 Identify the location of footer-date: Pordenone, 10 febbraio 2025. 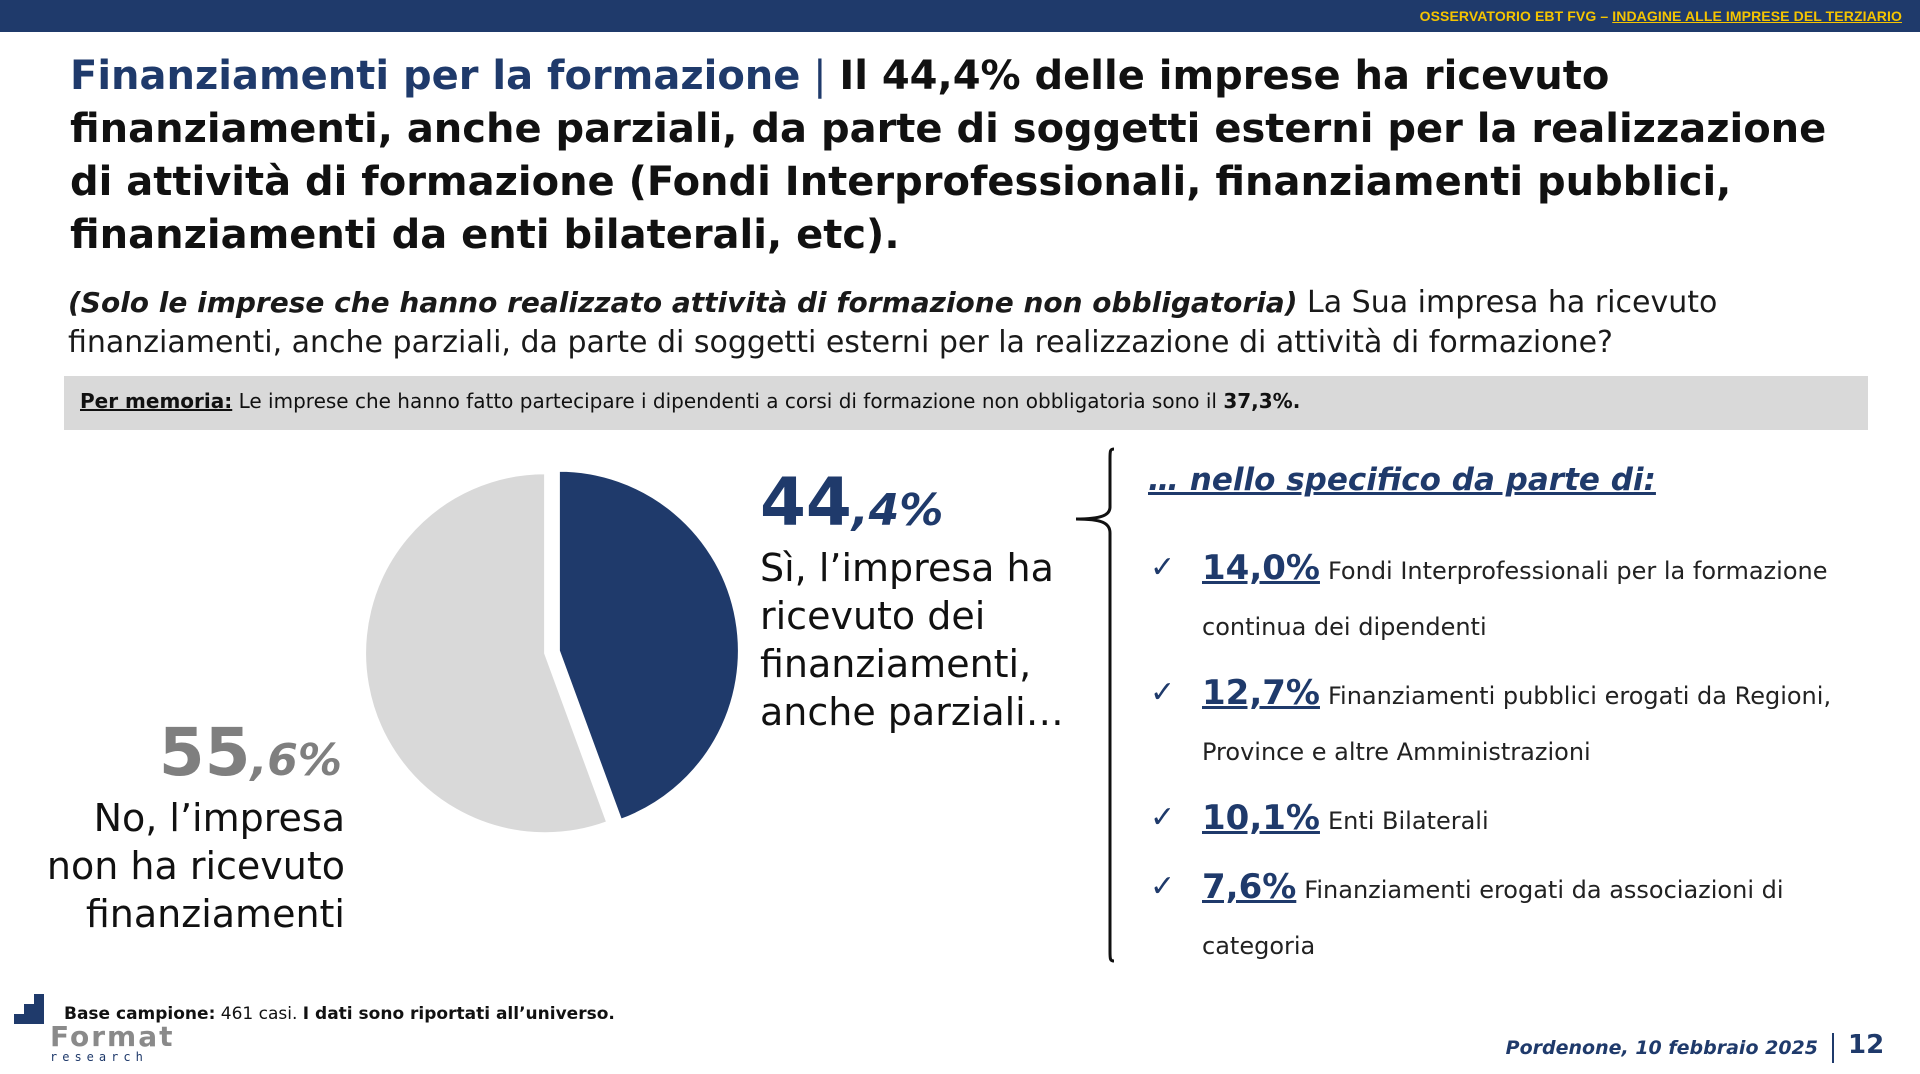
(1661, 1048).